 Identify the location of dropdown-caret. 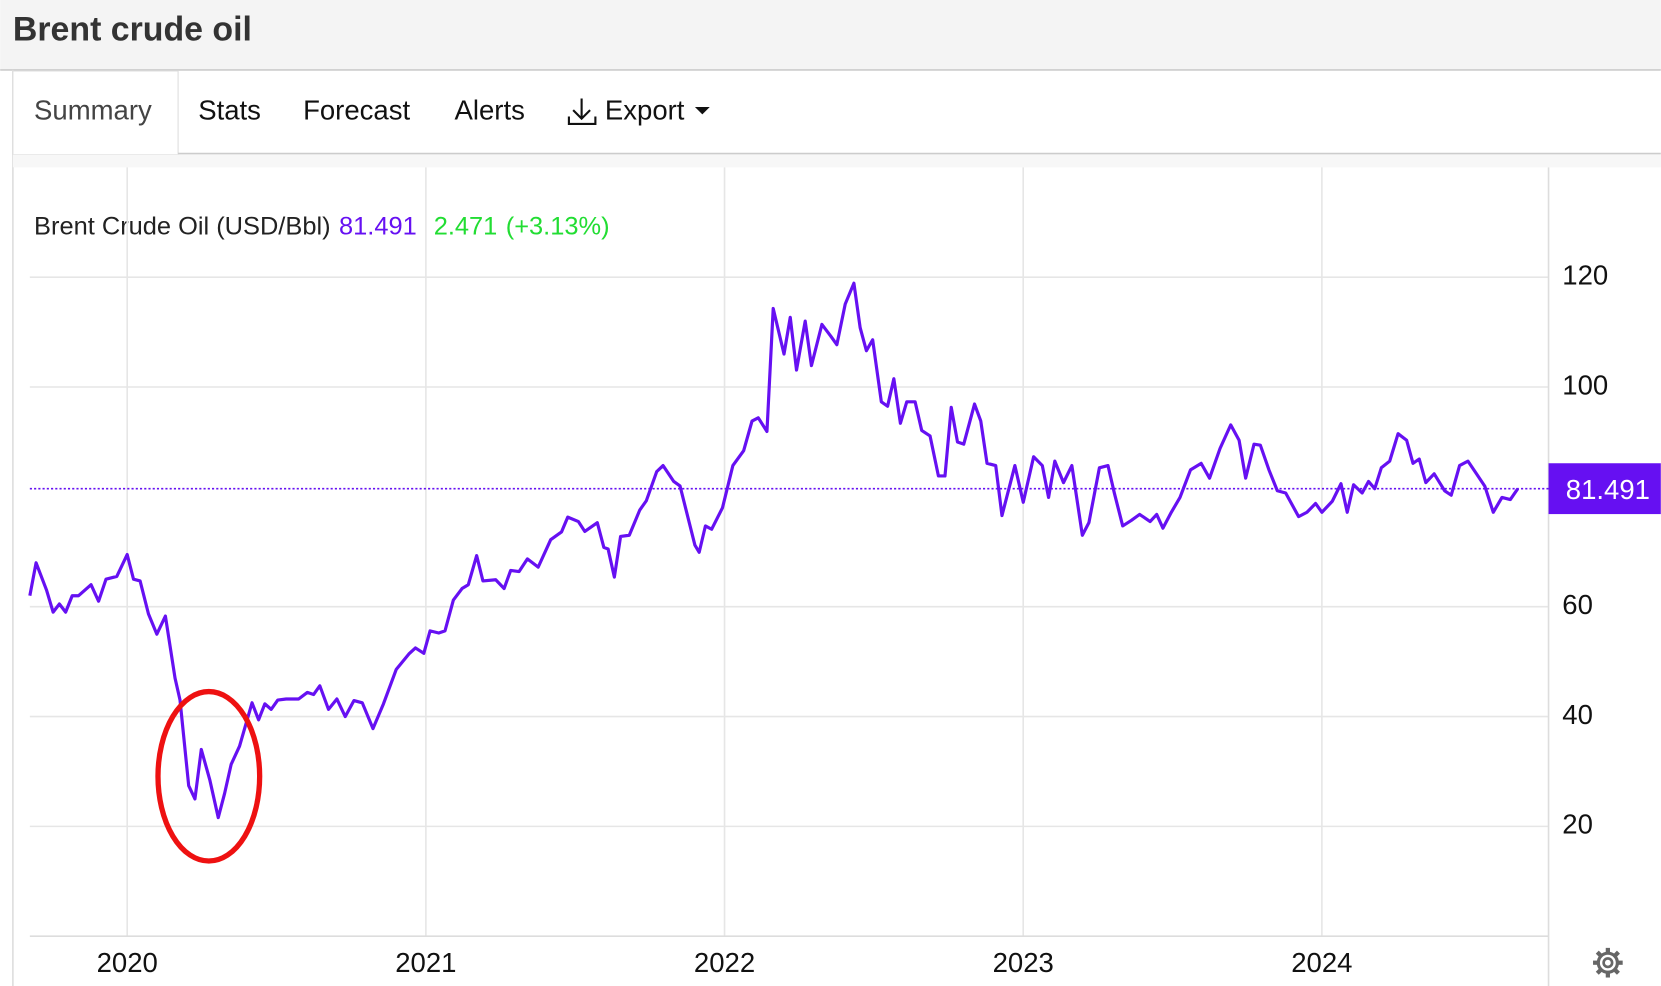
(702, 110).